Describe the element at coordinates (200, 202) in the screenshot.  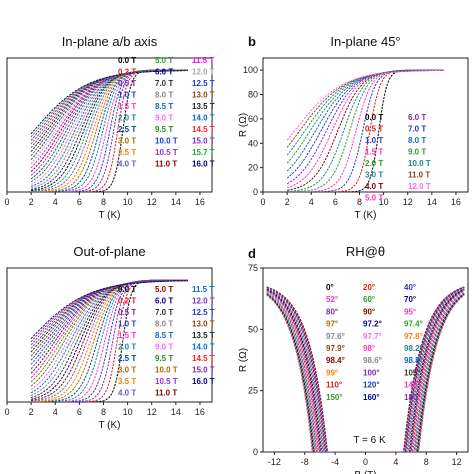
I see `x-tick-label: 16` at that location.